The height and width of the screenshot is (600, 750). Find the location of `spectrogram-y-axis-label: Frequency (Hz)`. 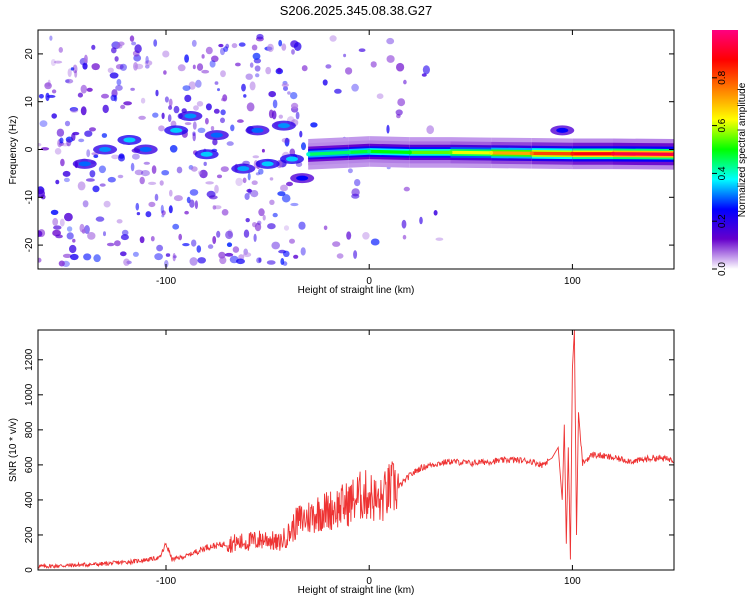

spectrogram-y-axis-label: Frequency (Hz) is located at coordinates (13, 150).